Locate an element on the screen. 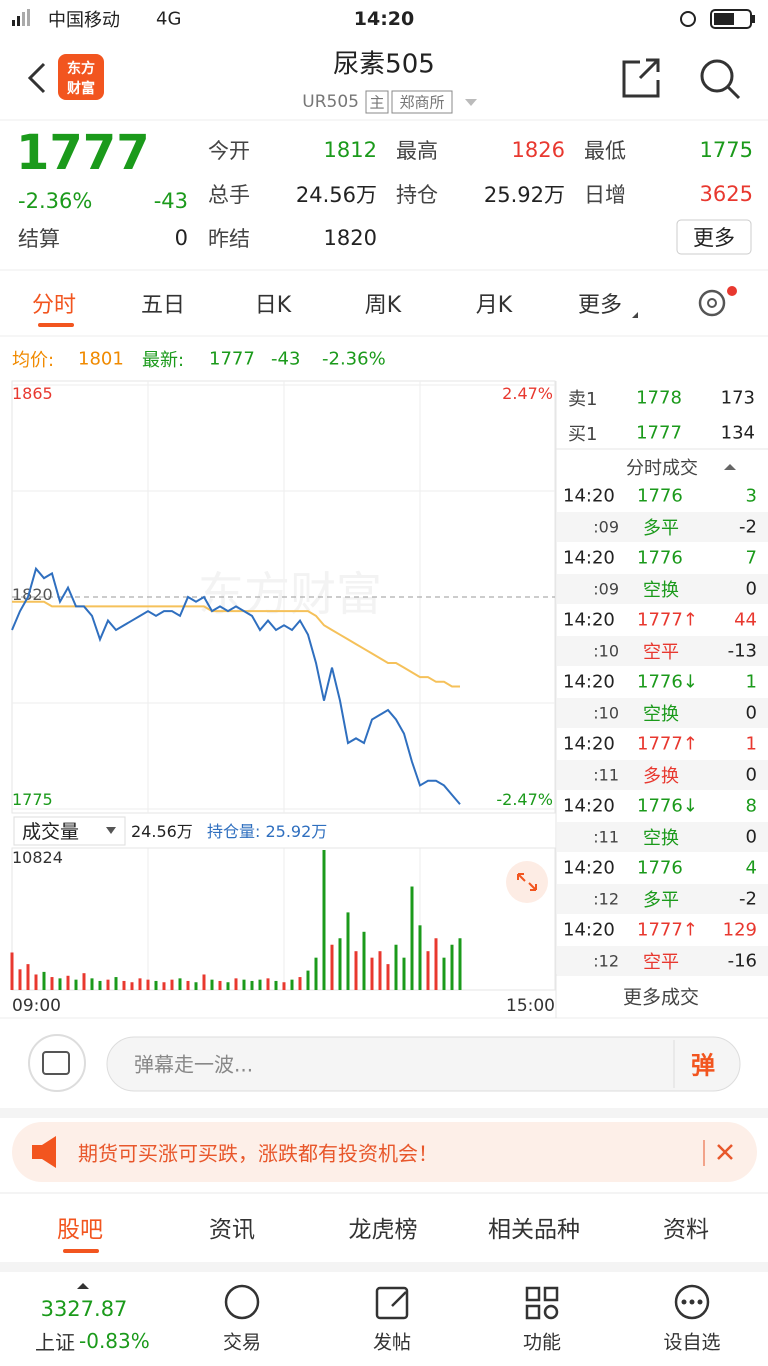 The height and width of the screenshot is (1366, 768). index-value: 3327.87 is located at coordinates (84, 1309).